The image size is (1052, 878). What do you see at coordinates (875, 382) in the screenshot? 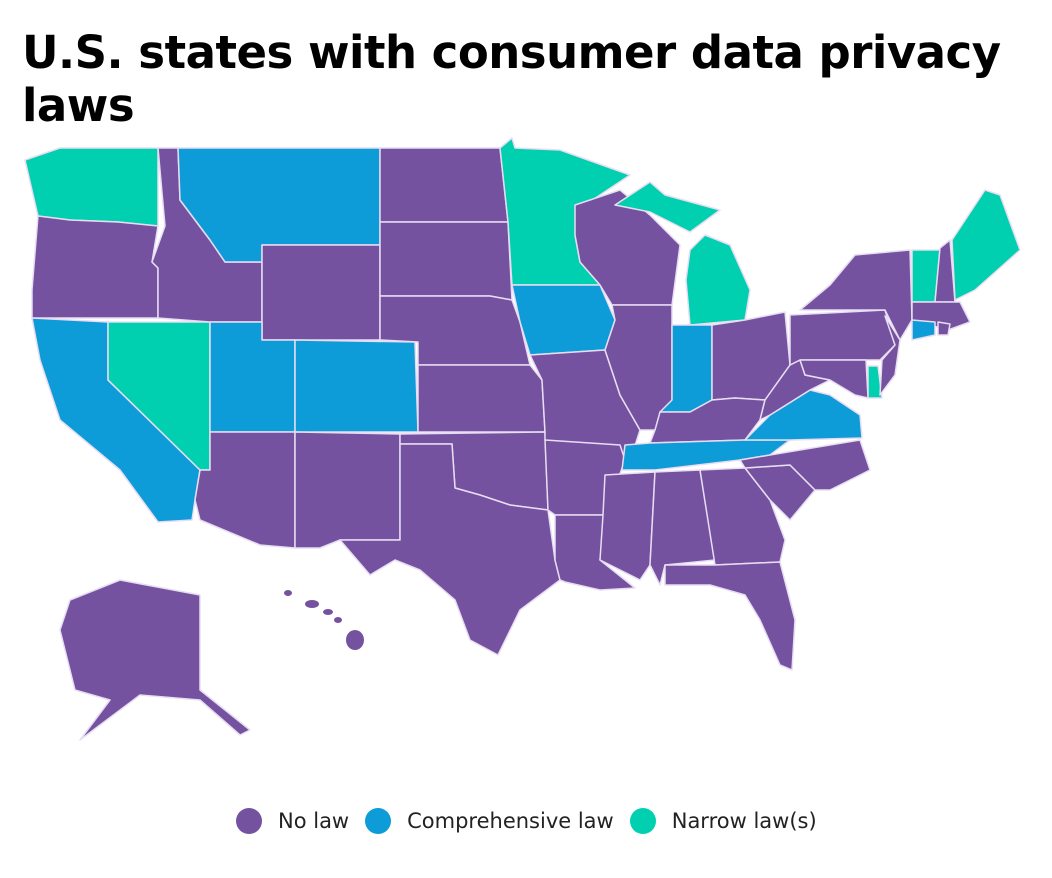
I see `state-de` at bounding box center [875, 382].